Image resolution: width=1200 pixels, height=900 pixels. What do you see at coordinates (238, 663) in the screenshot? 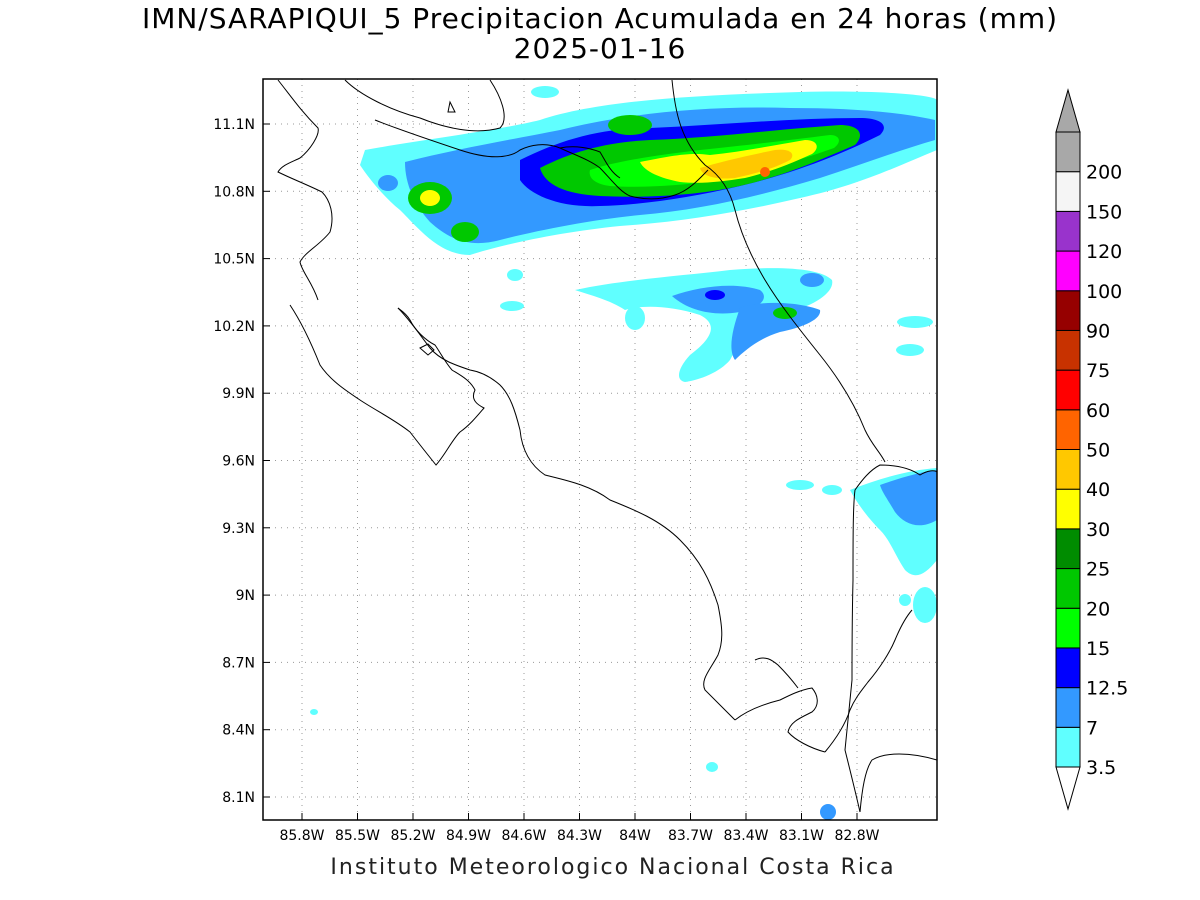
I see `lat-tick-label: 8.7N` at bounding box center [238, 663].